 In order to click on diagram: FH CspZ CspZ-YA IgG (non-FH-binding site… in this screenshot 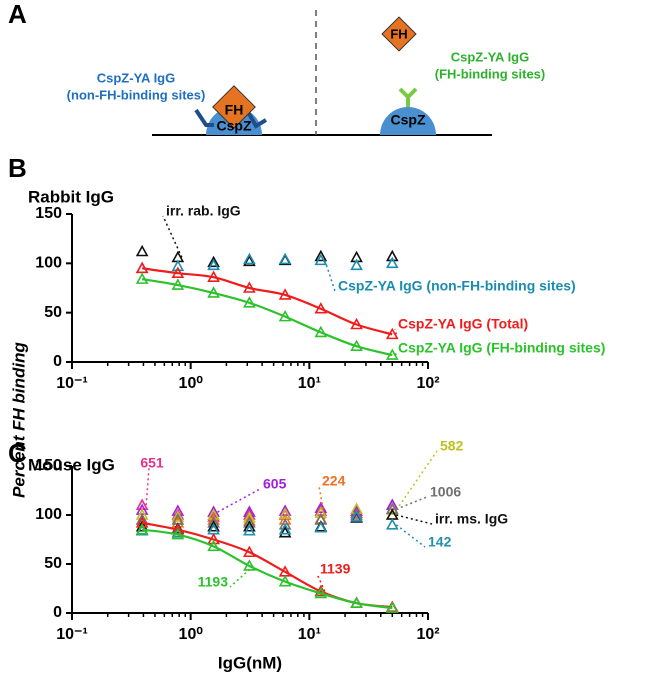, I will do `click(306, 73)`.